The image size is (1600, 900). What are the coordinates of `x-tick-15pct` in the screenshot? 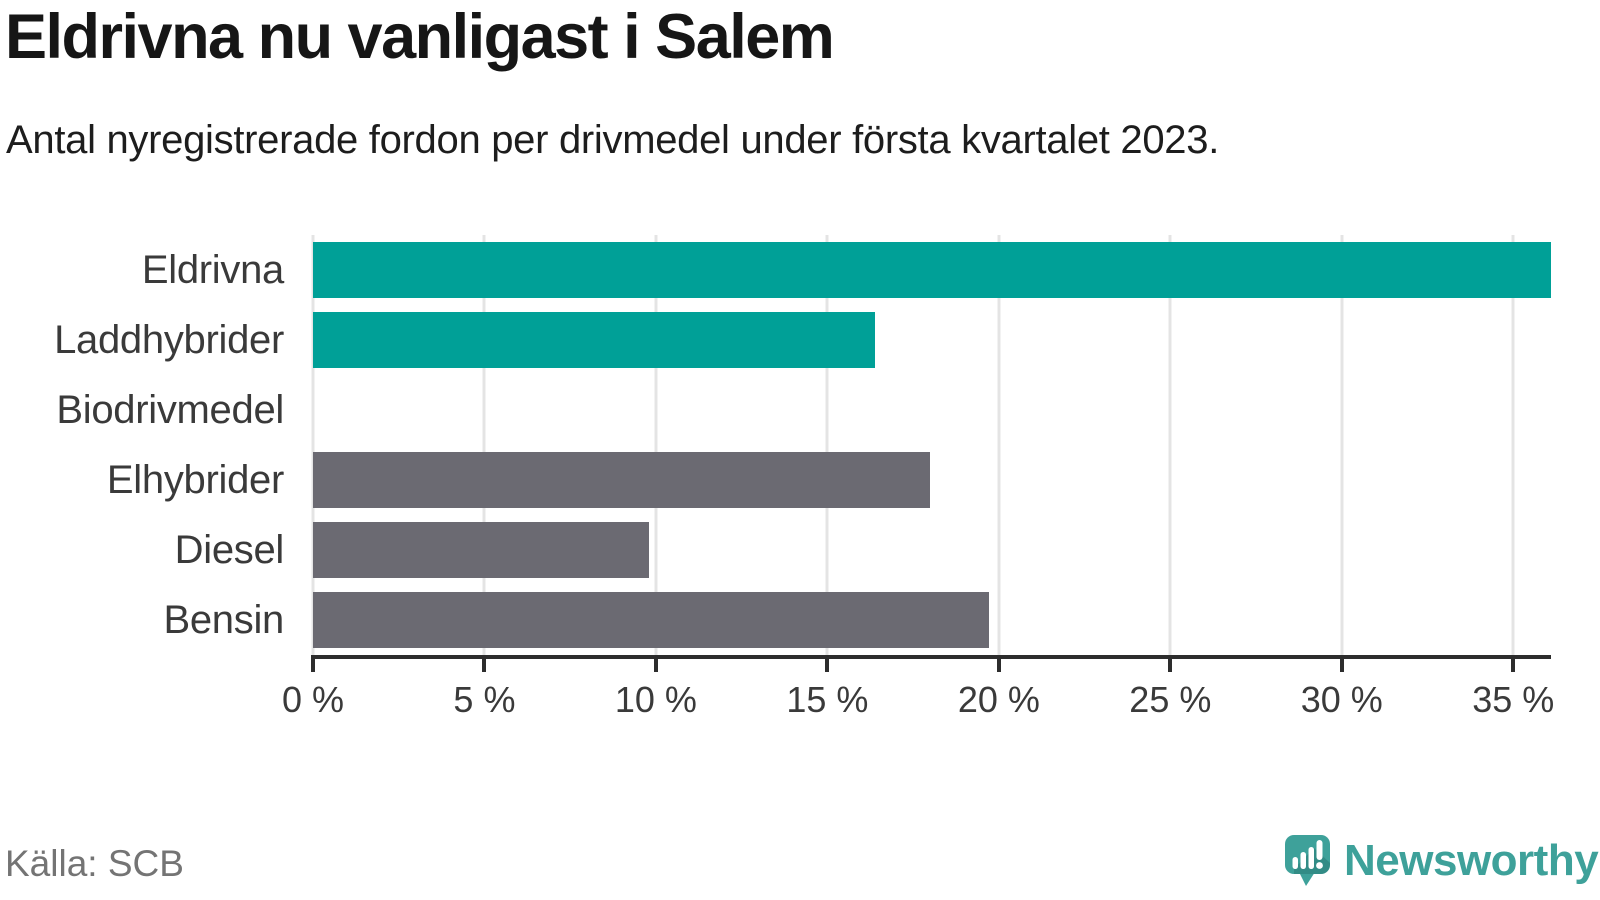 It's located at (827, 663).